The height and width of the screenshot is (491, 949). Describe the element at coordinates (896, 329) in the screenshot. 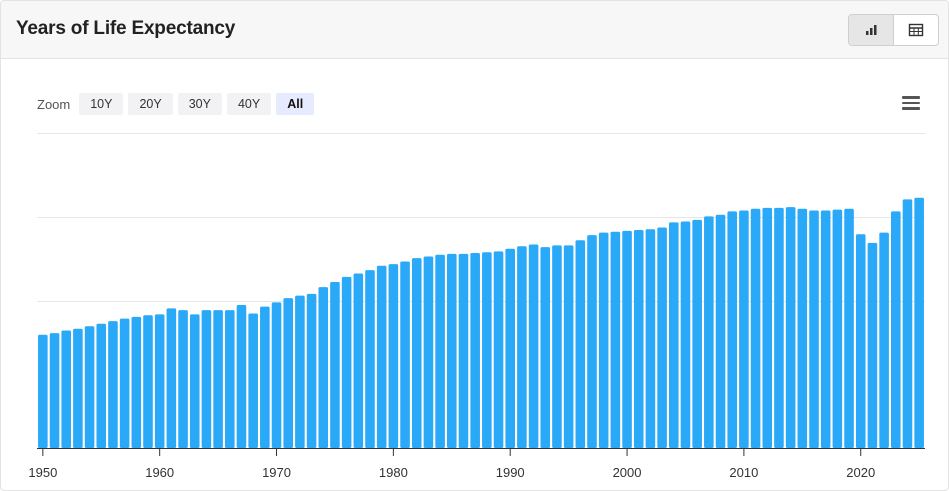

I see `bar-2023` at that location.